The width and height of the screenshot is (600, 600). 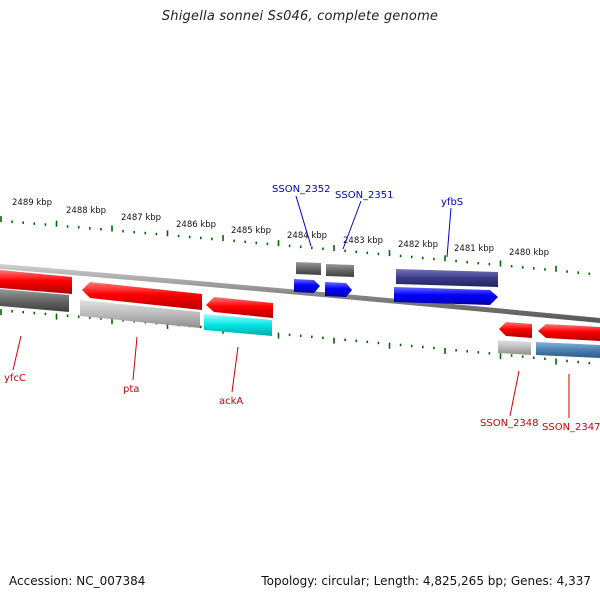 I want to click on feature-acka, so click(x=239, y=307).